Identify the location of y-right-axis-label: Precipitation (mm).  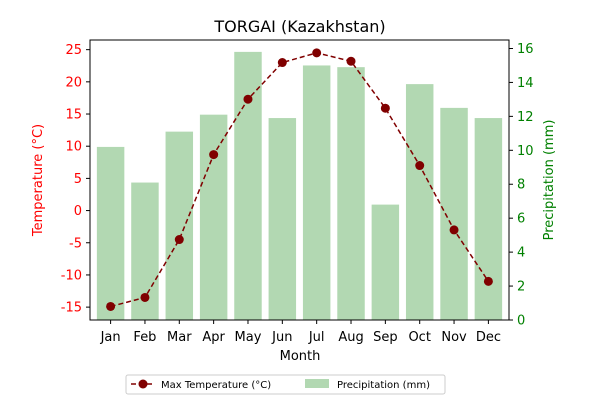
(549, 180).